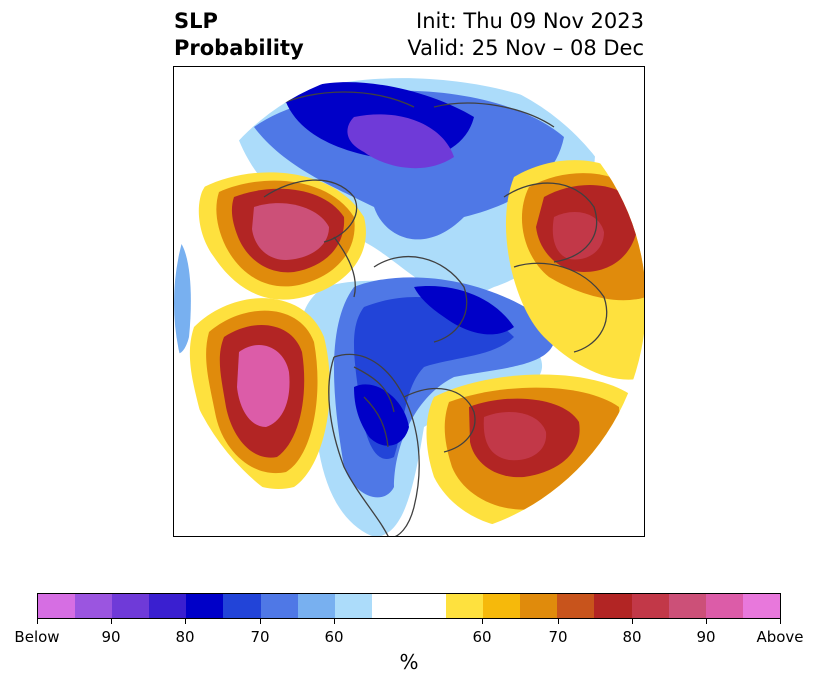 This screenshot has width=819, height=686. What do you see at coordinates (239, 35) in the screenshot?
I see `title-left: SLP Probability` at bounding box center [239, 35].